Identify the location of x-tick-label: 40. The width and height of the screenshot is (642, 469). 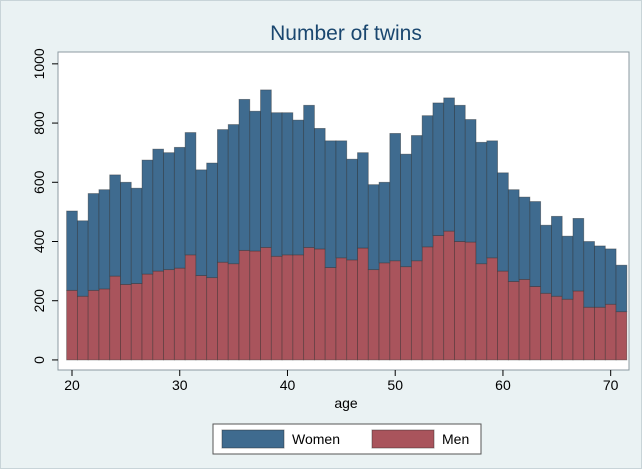
(288, 385).